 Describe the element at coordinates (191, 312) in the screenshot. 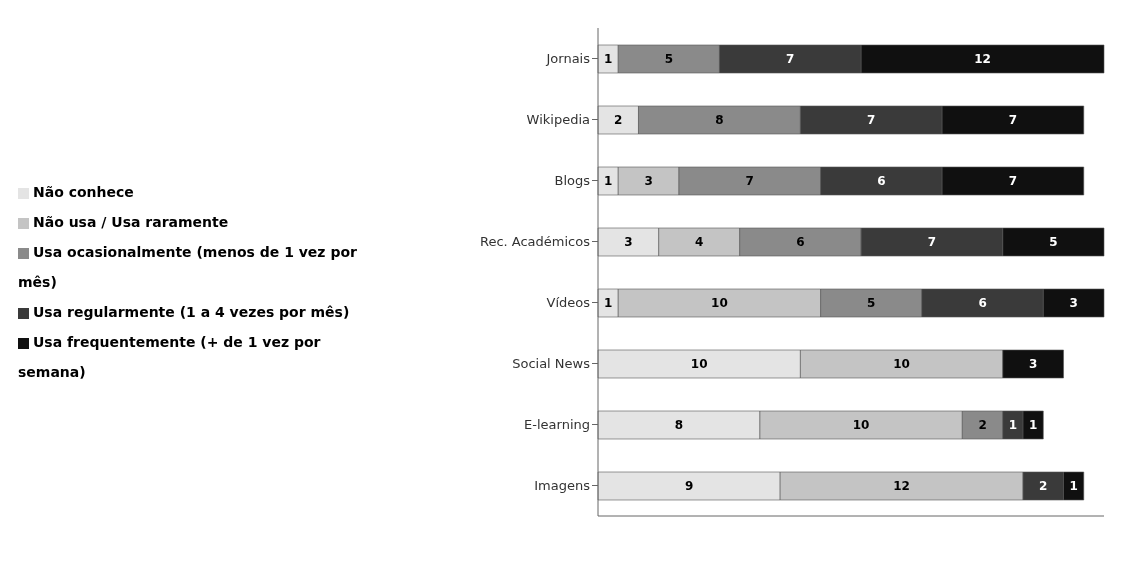

I see `legend-label: Usa regularmente (1 a 4 vezes por mês)` at that location.